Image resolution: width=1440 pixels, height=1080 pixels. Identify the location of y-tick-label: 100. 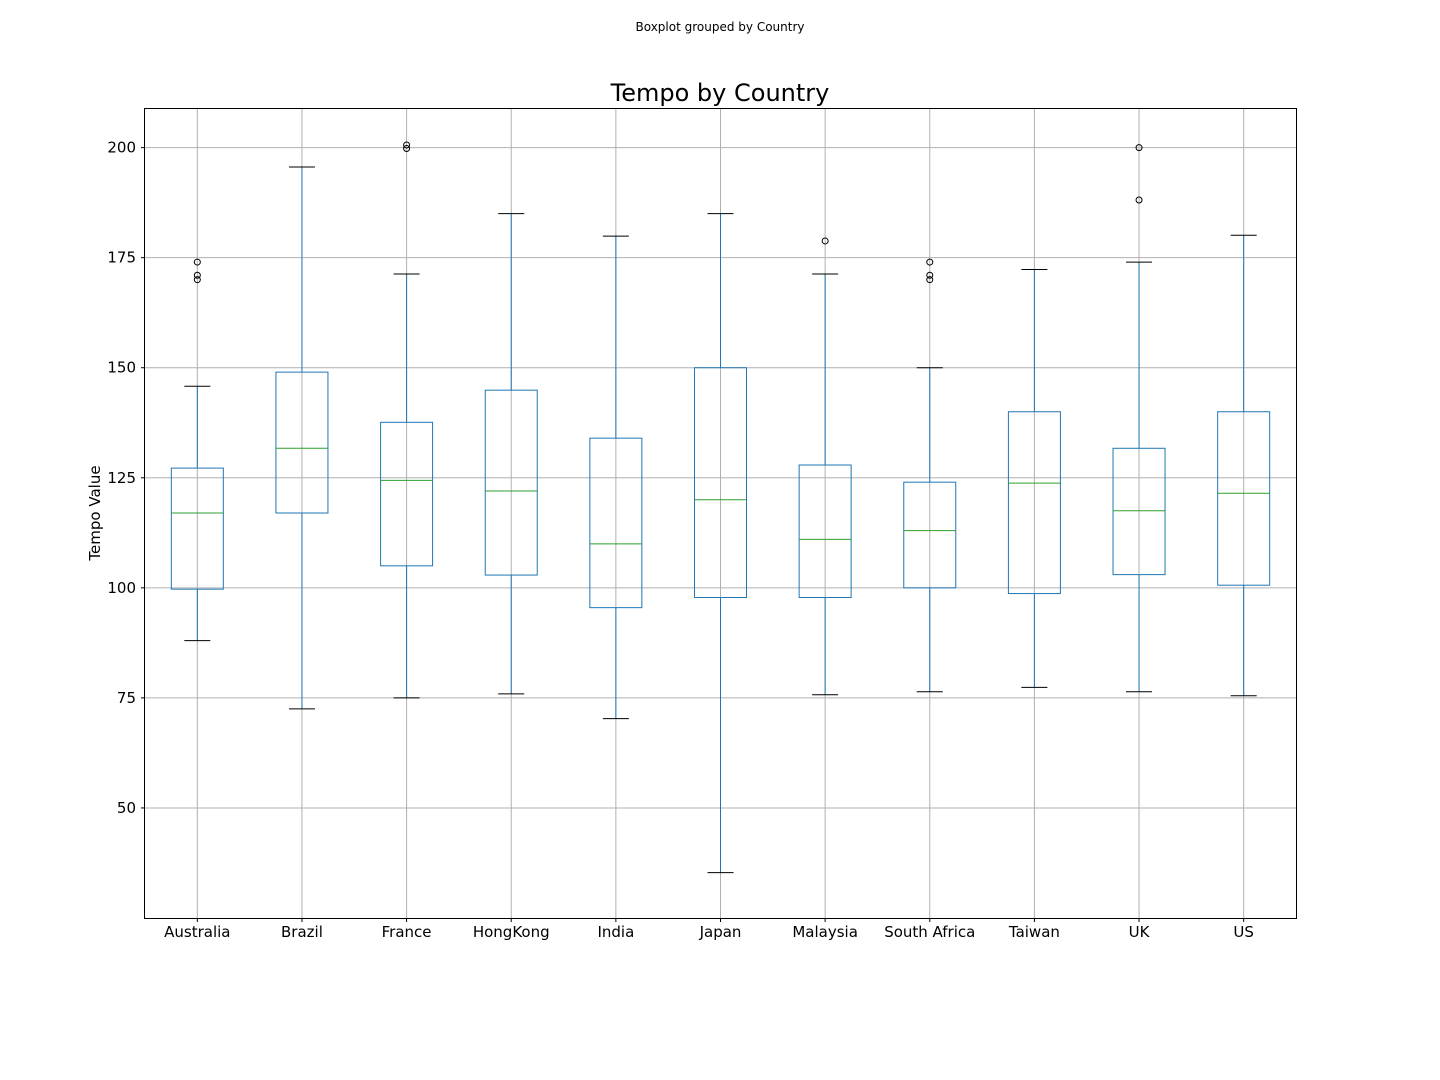
(121, 588).